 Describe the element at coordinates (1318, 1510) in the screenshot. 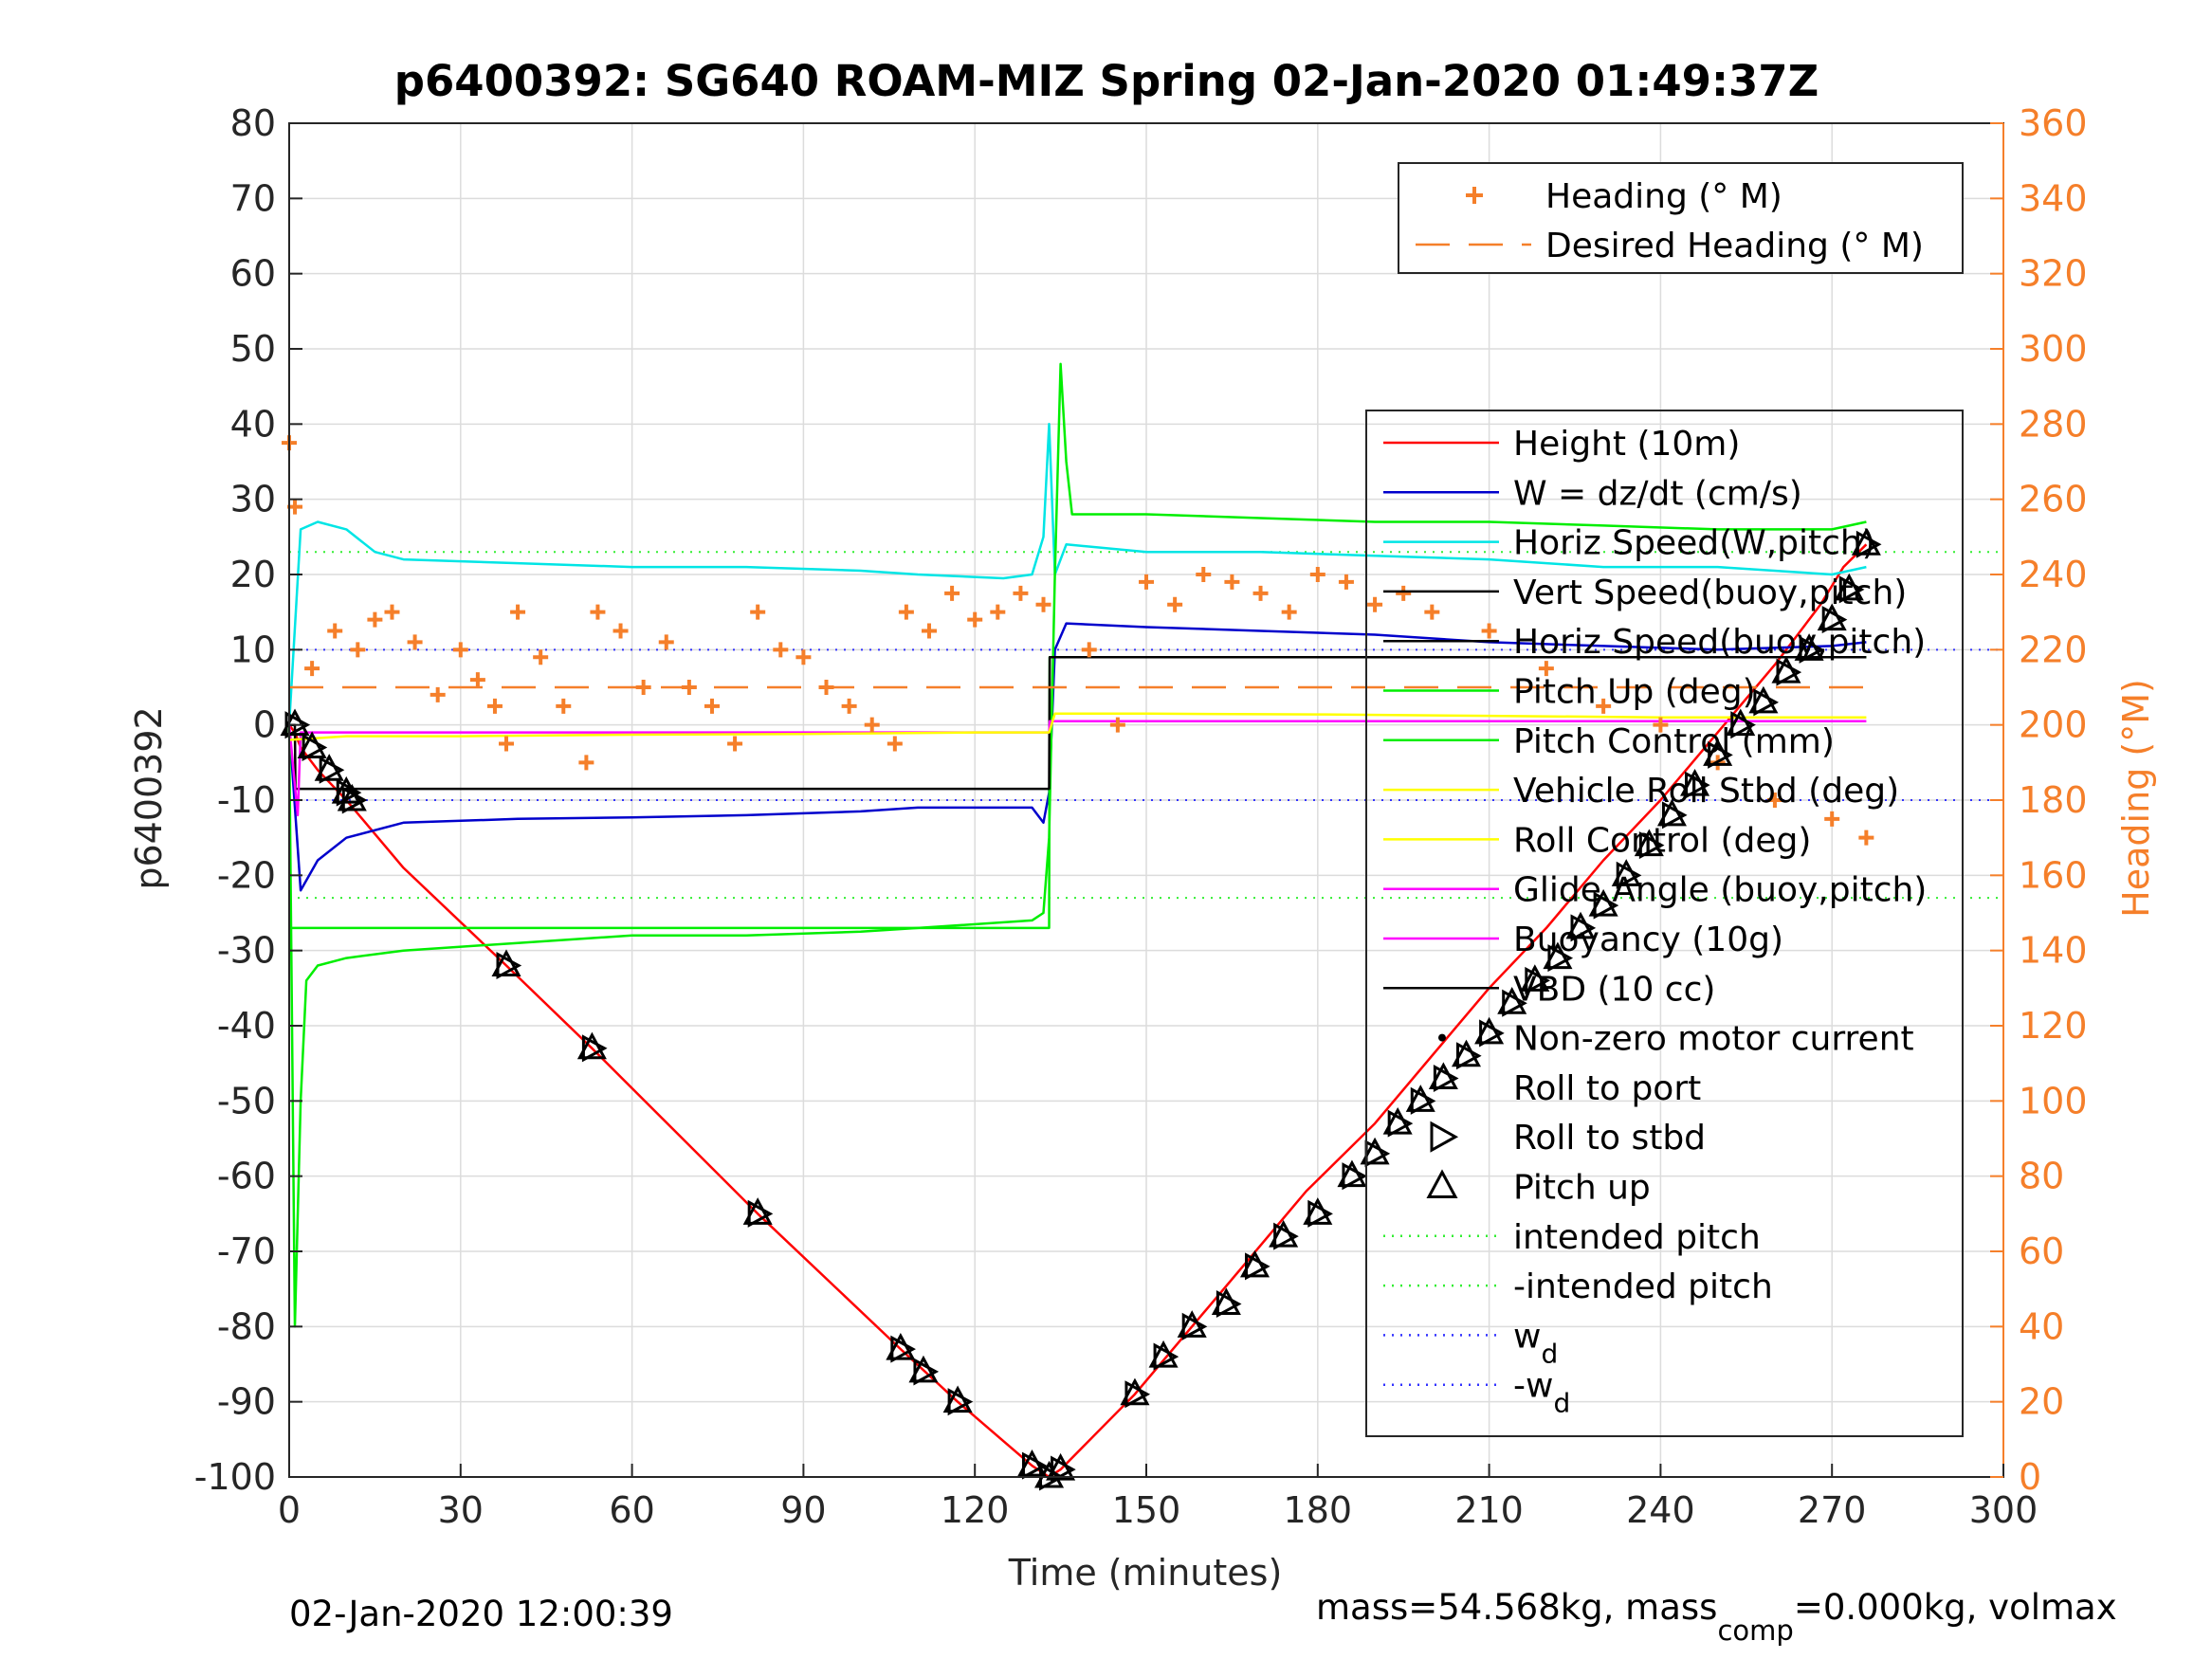

I see `x-tick-label: 180` at that location.